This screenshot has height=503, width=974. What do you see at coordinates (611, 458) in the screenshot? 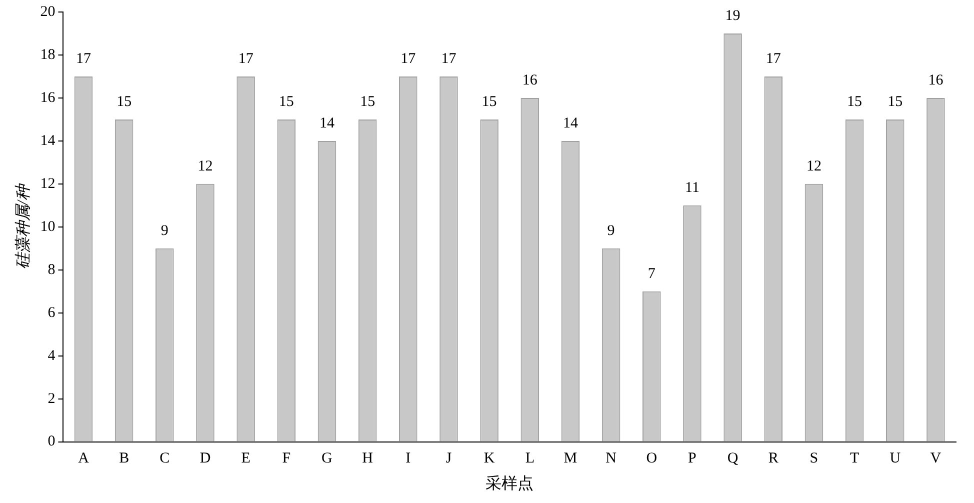
I see `x-tick-label: N` at bounding box center [611, 458].